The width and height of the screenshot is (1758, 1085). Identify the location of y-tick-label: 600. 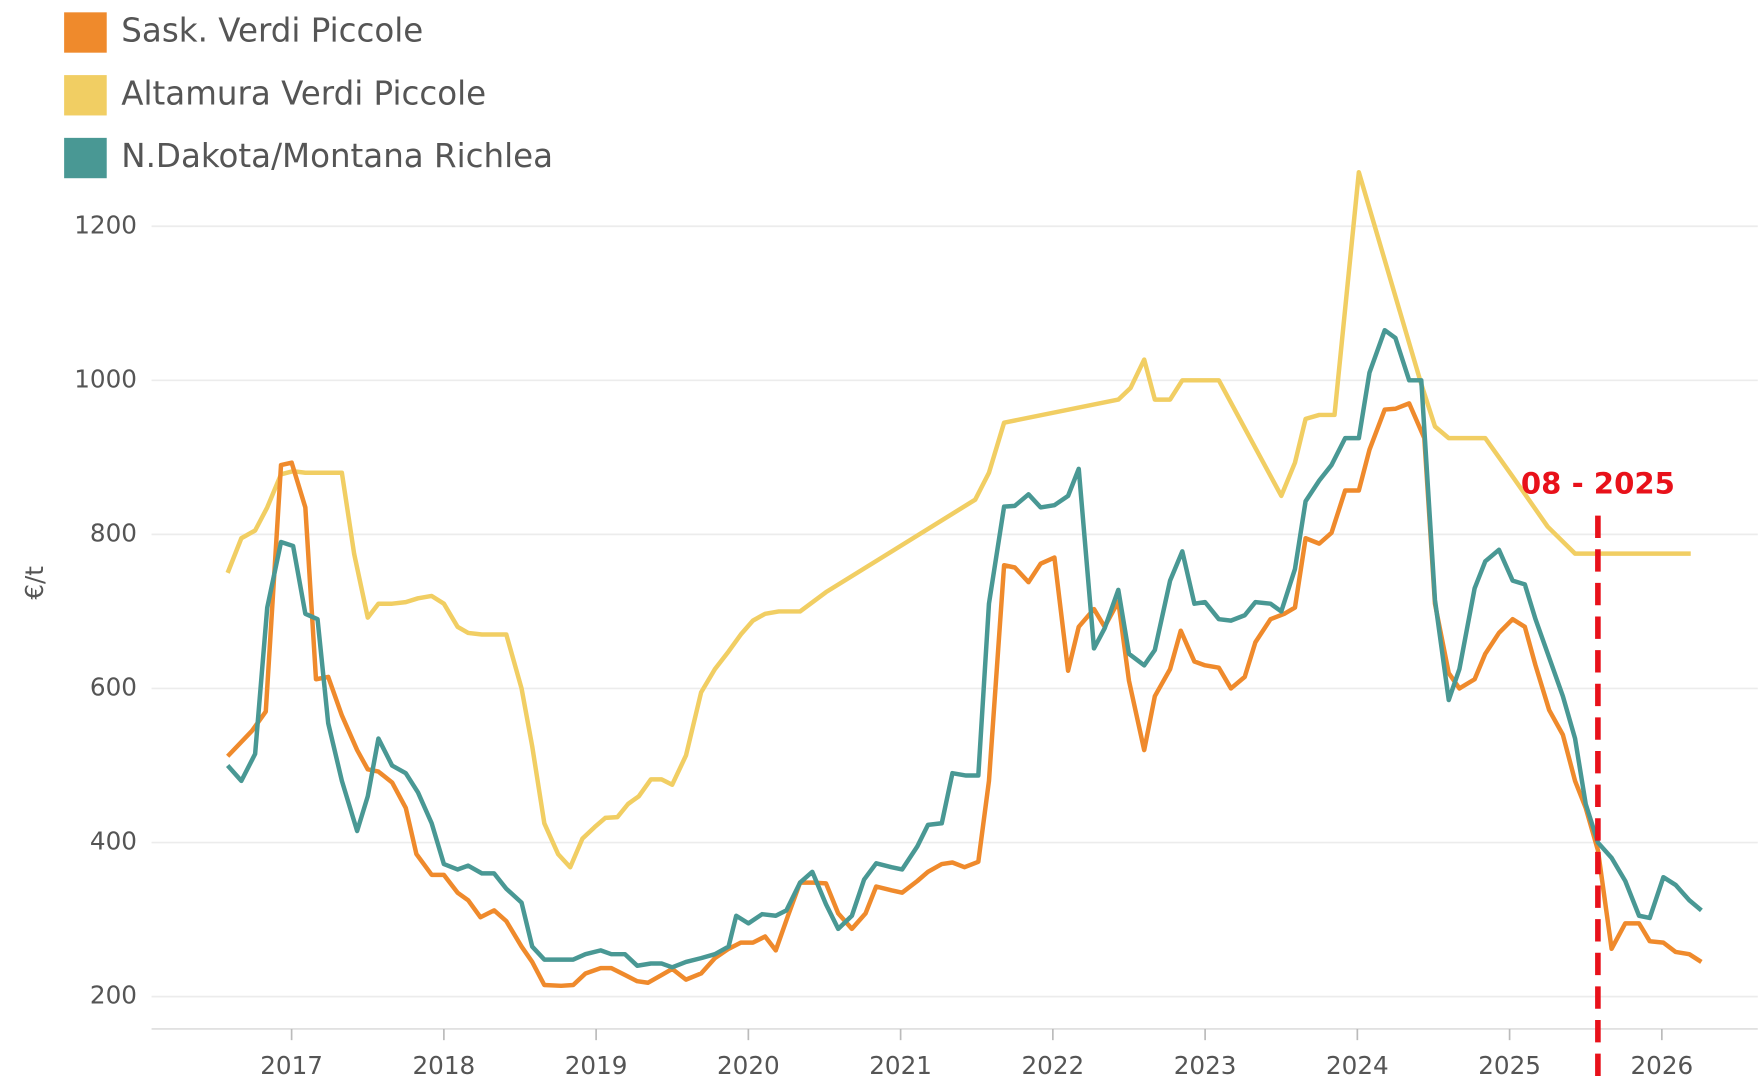
(113, 686).